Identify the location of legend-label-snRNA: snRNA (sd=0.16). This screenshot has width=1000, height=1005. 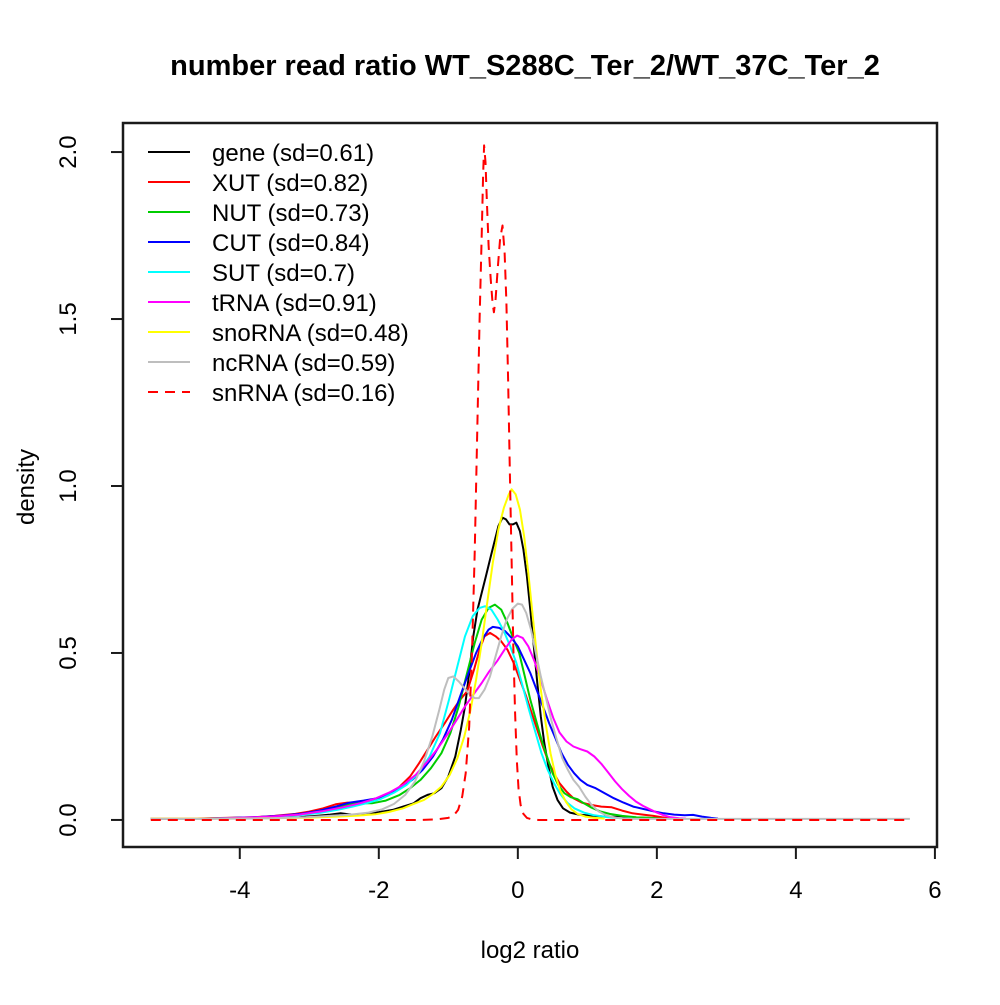
(303, 393).